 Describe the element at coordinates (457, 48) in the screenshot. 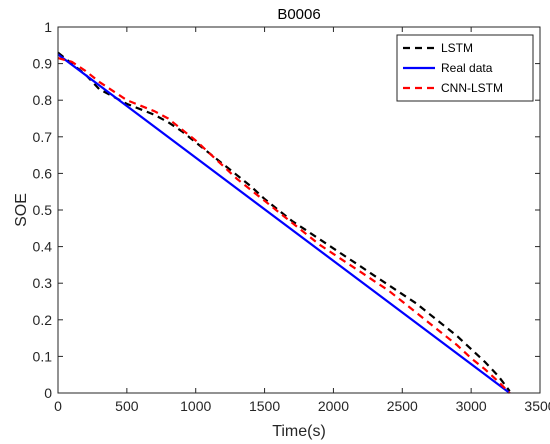

I see `legend-label: LSTM` at that location.